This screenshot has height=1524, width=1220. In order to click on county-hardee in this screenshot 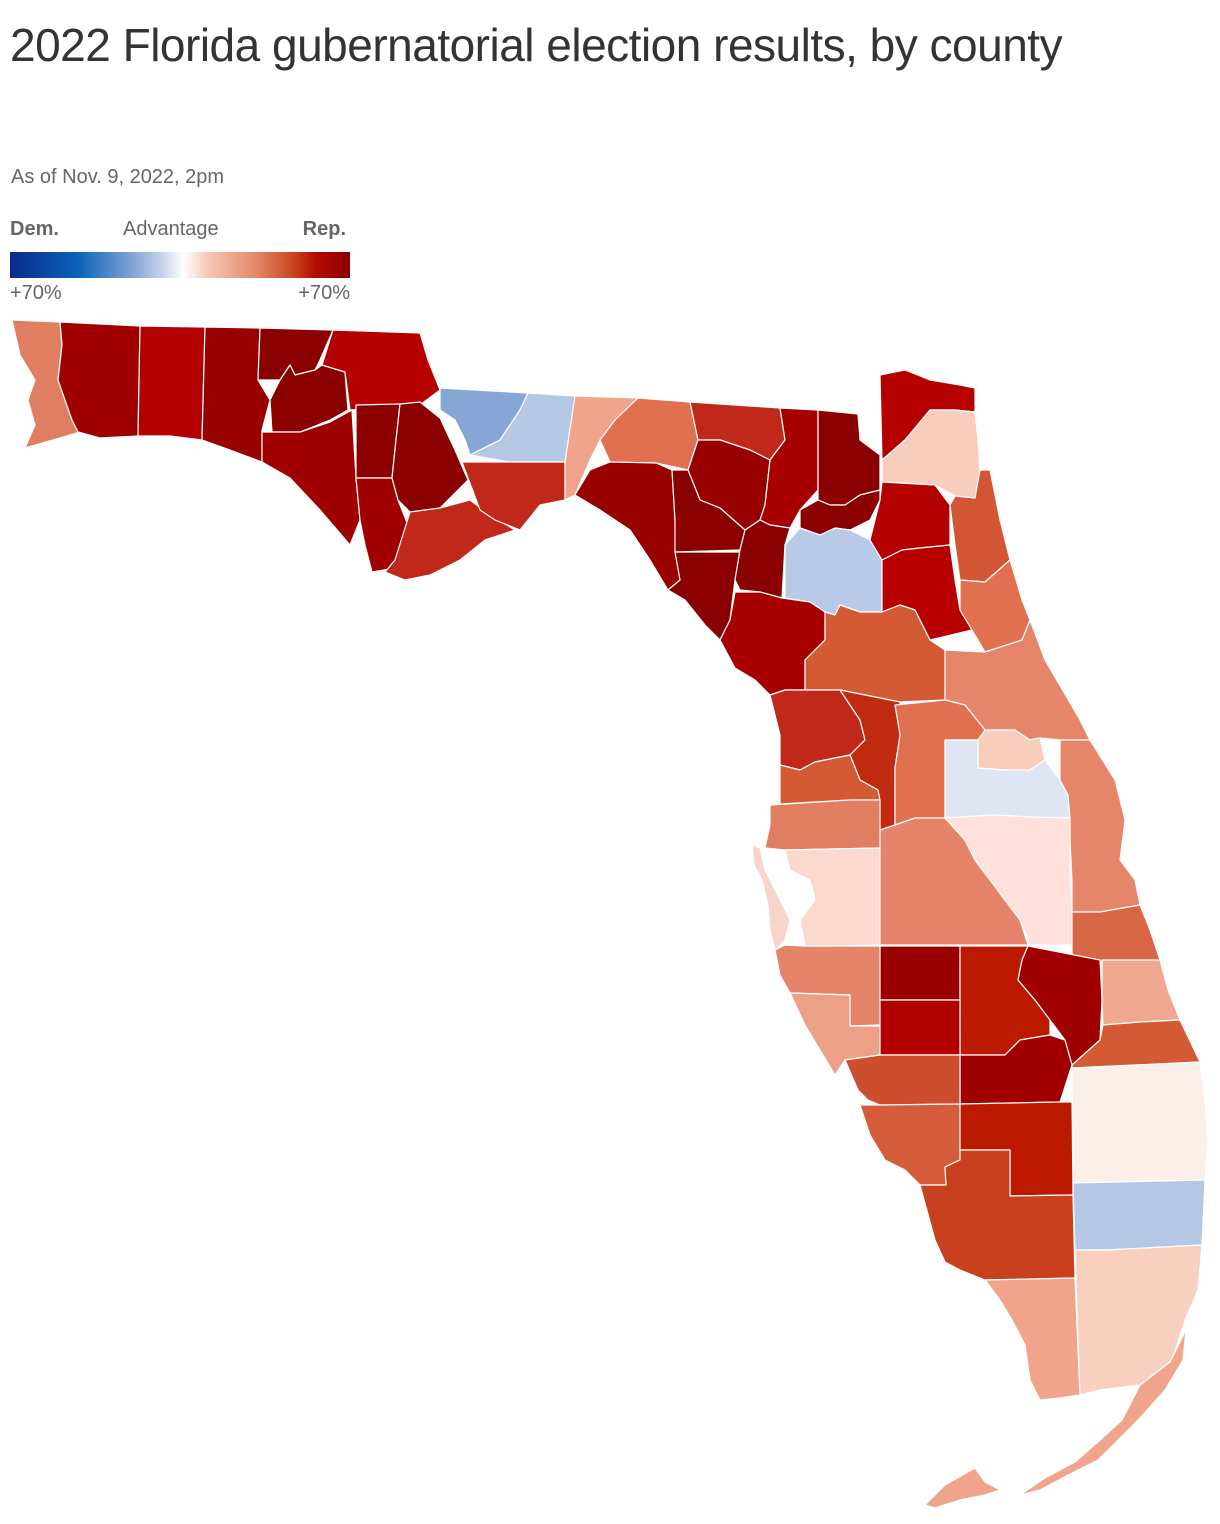, I will do `click(920, 973)`.